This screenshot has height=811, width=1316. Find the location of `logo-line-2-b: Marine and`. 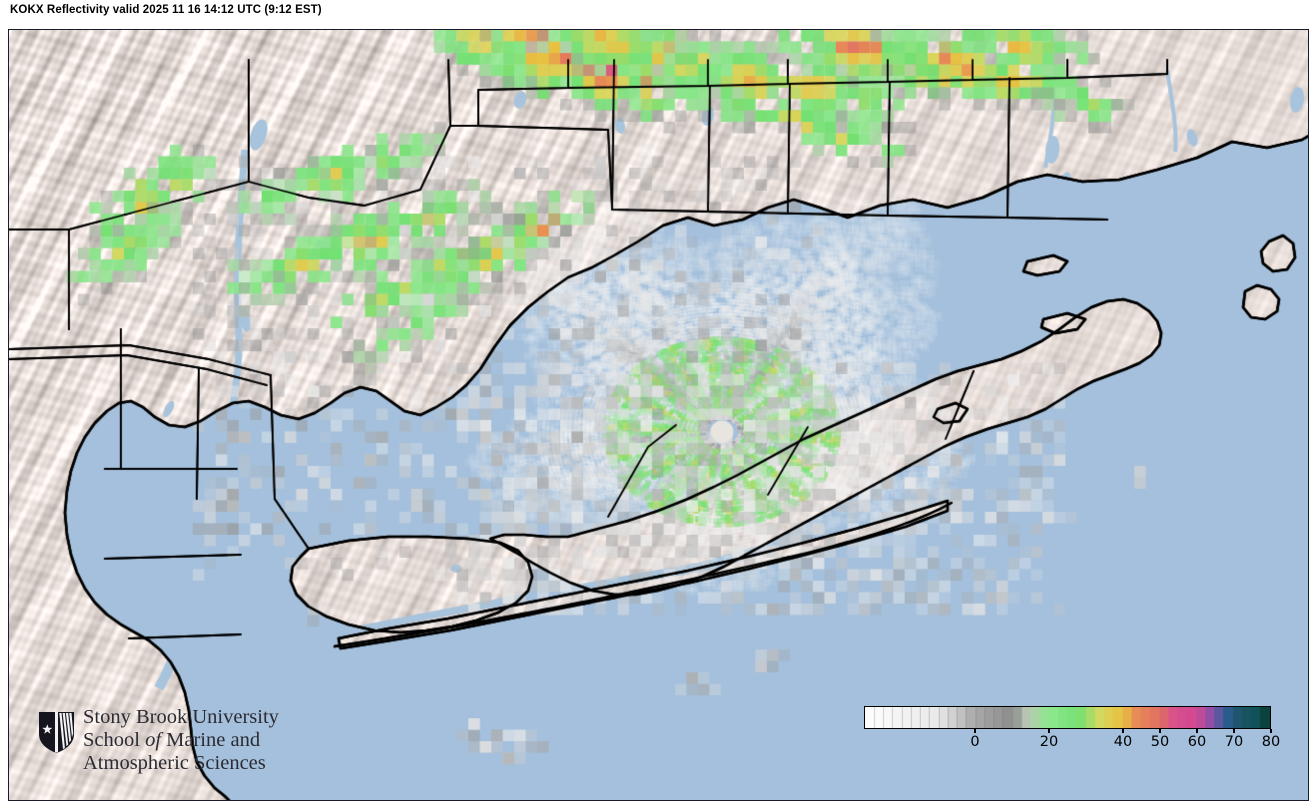

logo-line-2-b: Marine and is located at coordinates (211, 739).